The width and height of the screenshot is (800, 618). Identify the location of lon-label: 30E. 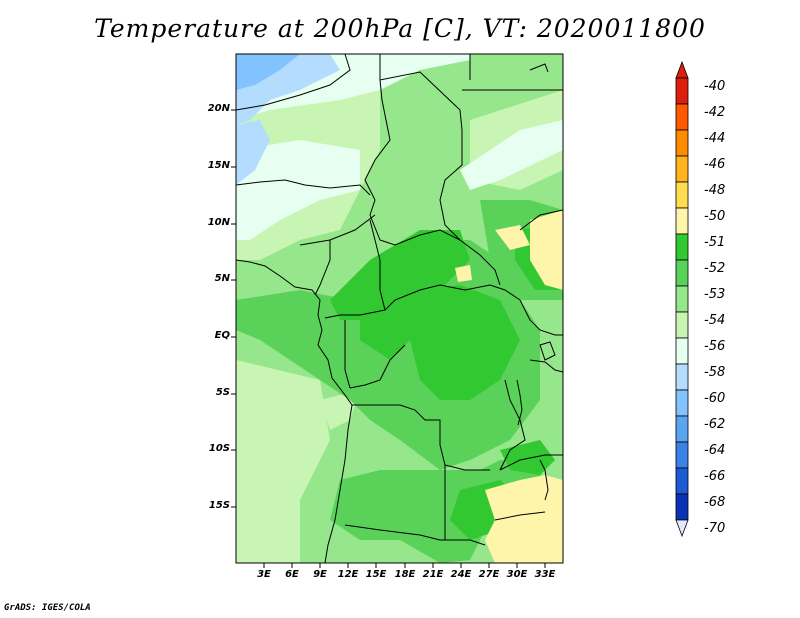
(517, 574).